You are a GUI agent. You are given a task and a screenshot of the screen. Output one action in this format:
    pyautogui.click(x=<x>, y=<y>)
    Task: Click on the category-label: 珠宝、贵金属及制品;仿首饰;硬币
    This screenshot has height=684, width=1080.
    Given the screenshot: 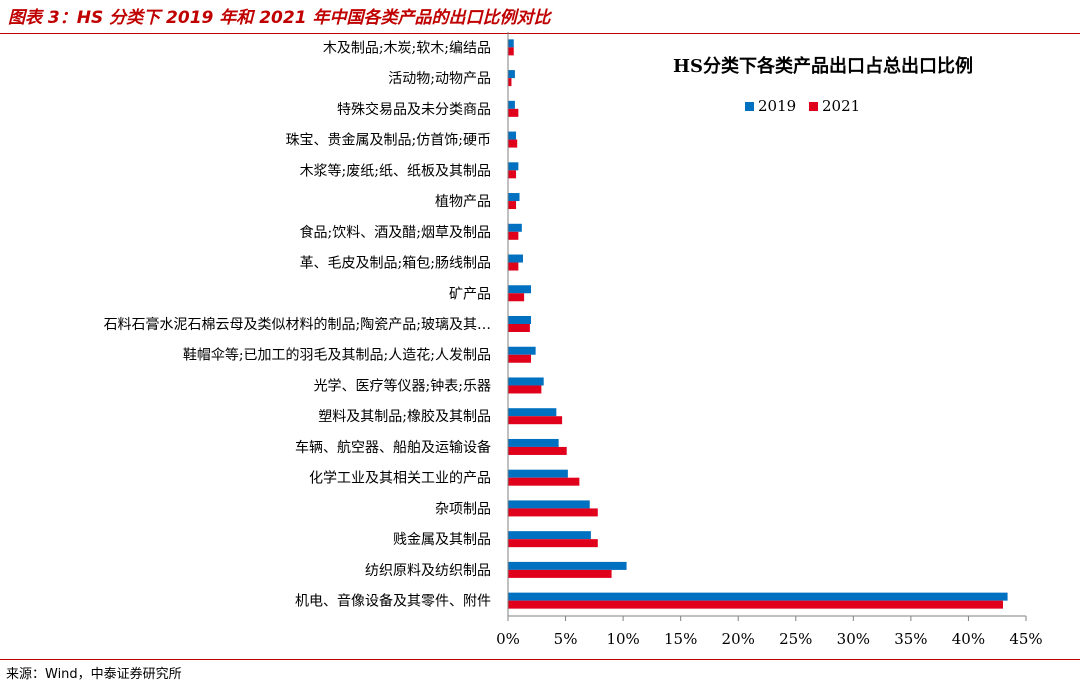 What is the action you would take?
    pyautogui.click(x=388, y=141)
    